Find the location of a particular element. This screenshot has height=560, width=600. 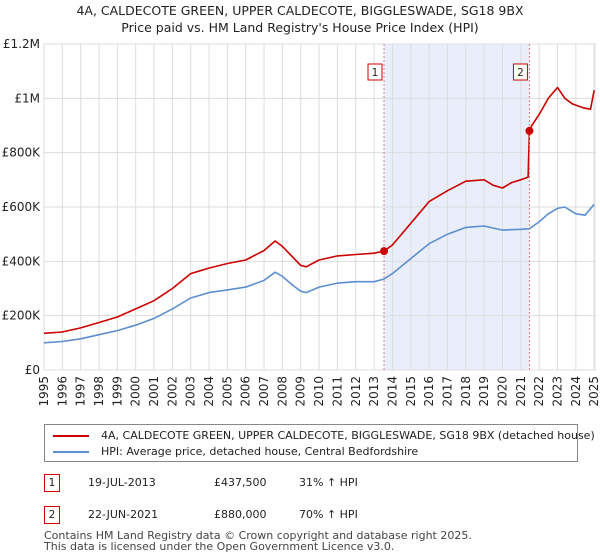

x-tick-label: 2017 is located at coordinates (447, 391).